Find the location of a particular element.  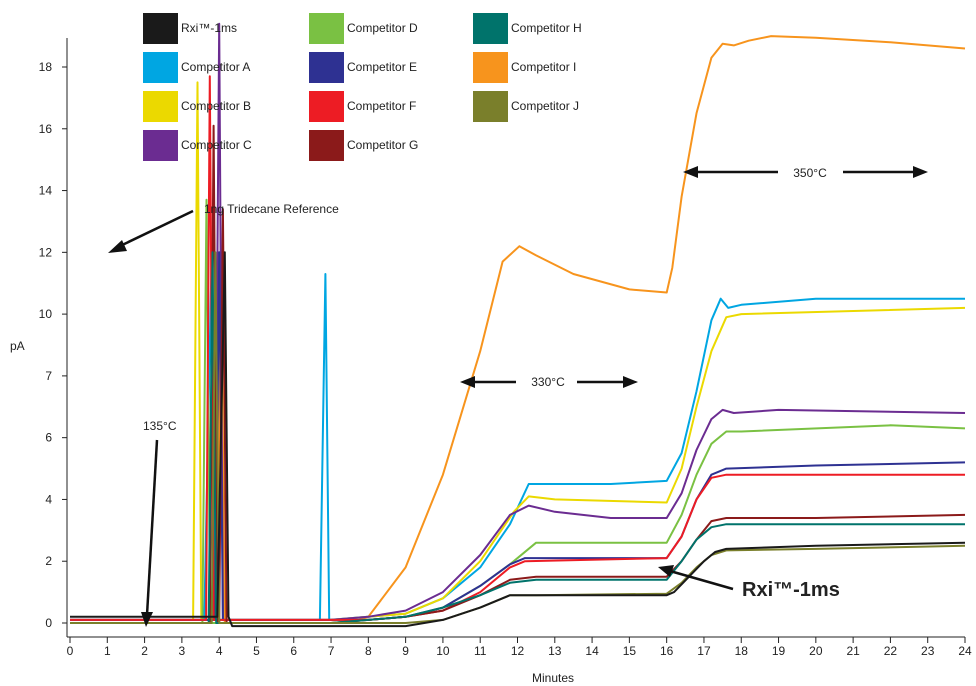

y-ticks: 0 2 4 6 7 10 12 14 16 18 is located at coordinates (53, 345).